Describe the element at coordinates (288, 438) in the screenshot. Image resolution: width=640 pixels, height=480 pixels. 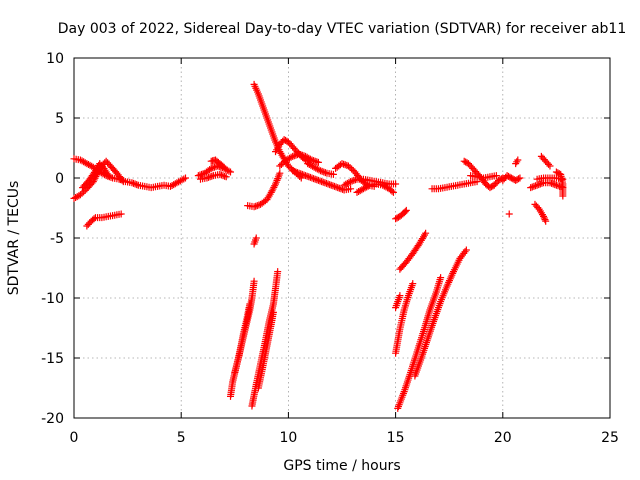
I see `x-tick-label: 10` at that location.